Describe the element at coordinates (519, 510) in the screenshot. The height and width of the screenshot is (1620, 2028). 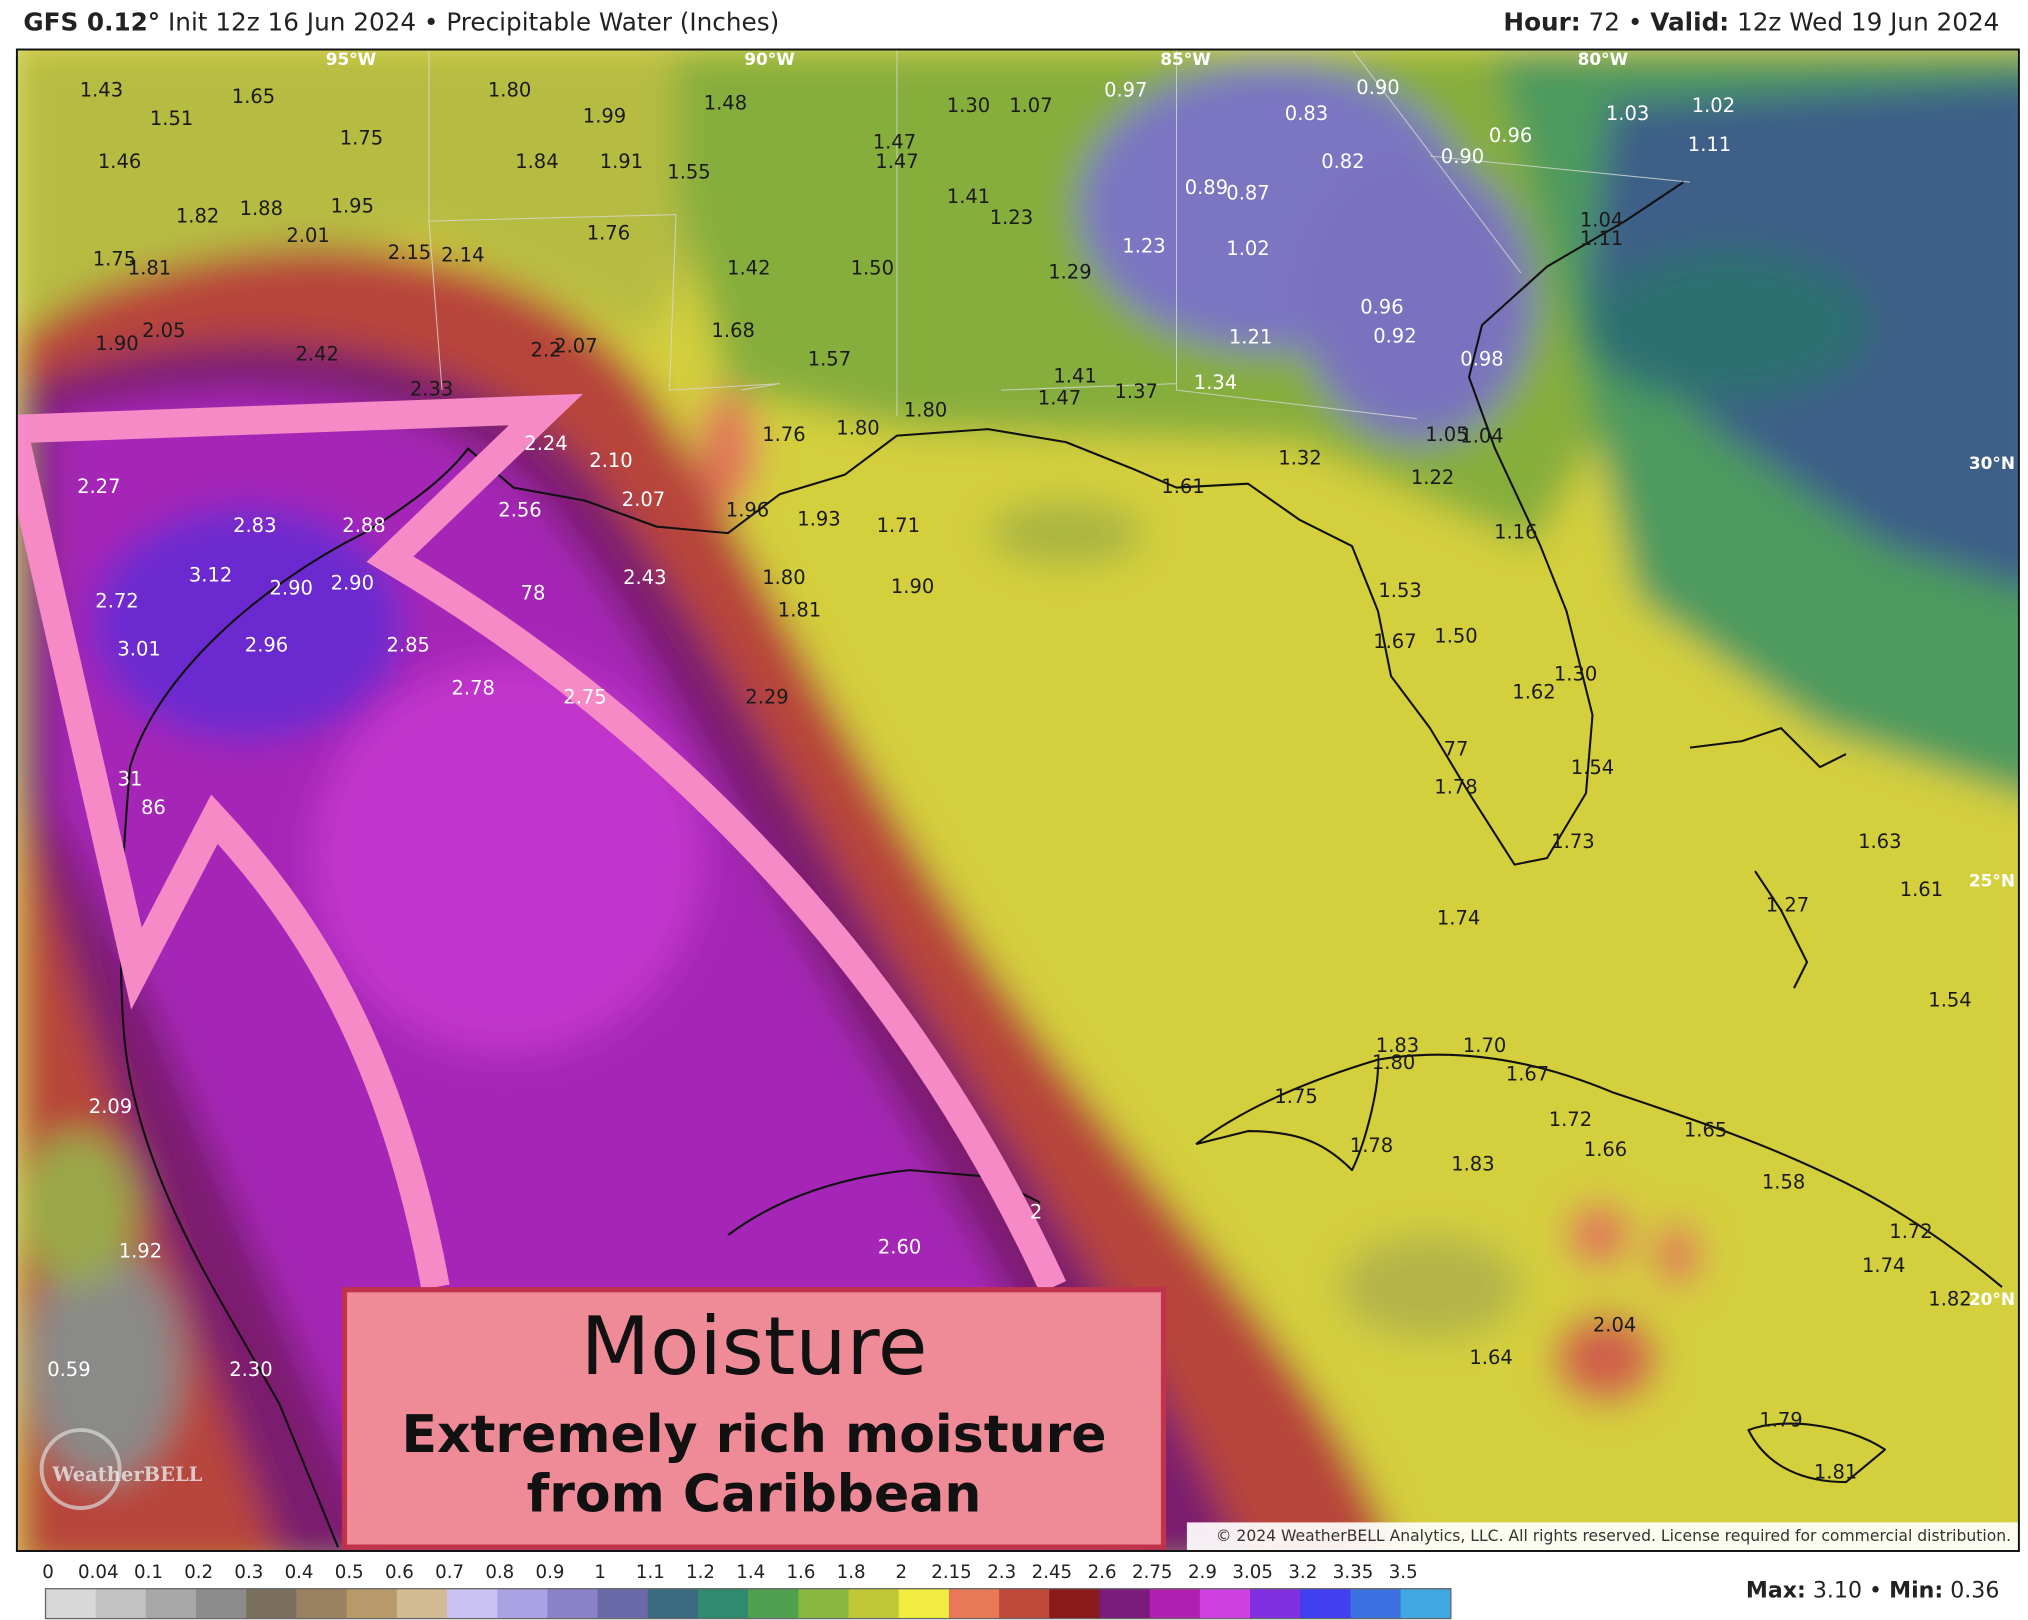
I see `value-label: 2.56` at that location.